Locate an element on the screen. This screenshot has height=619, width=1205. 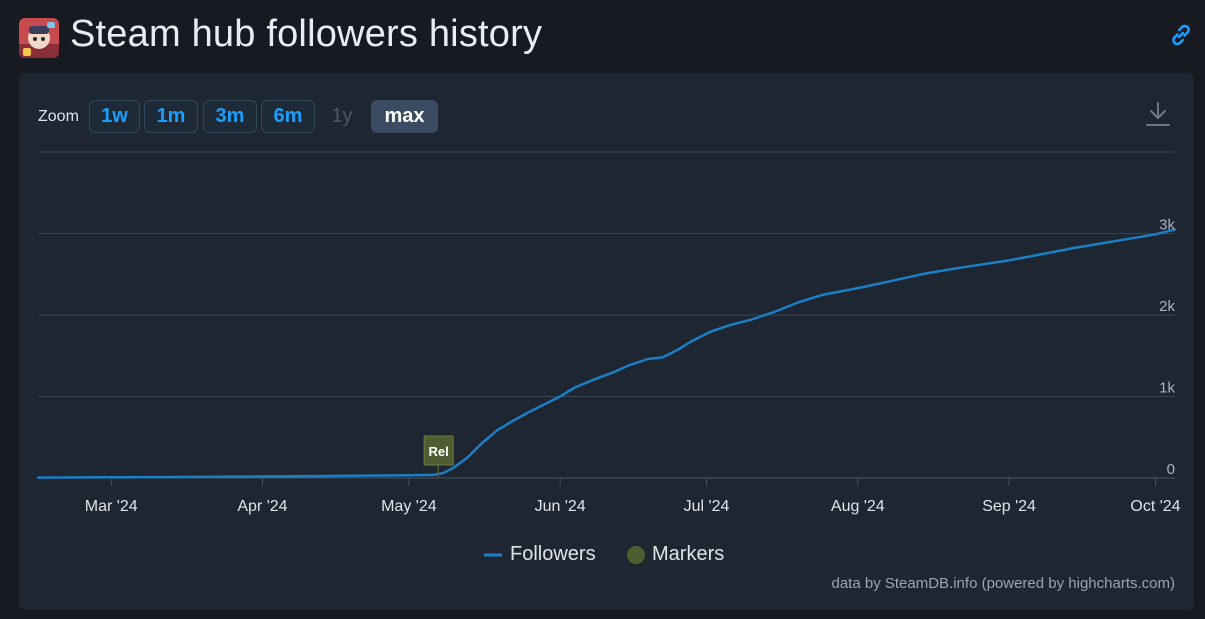
page-header: Steam hub followers history is located at coordinates (602, 36).